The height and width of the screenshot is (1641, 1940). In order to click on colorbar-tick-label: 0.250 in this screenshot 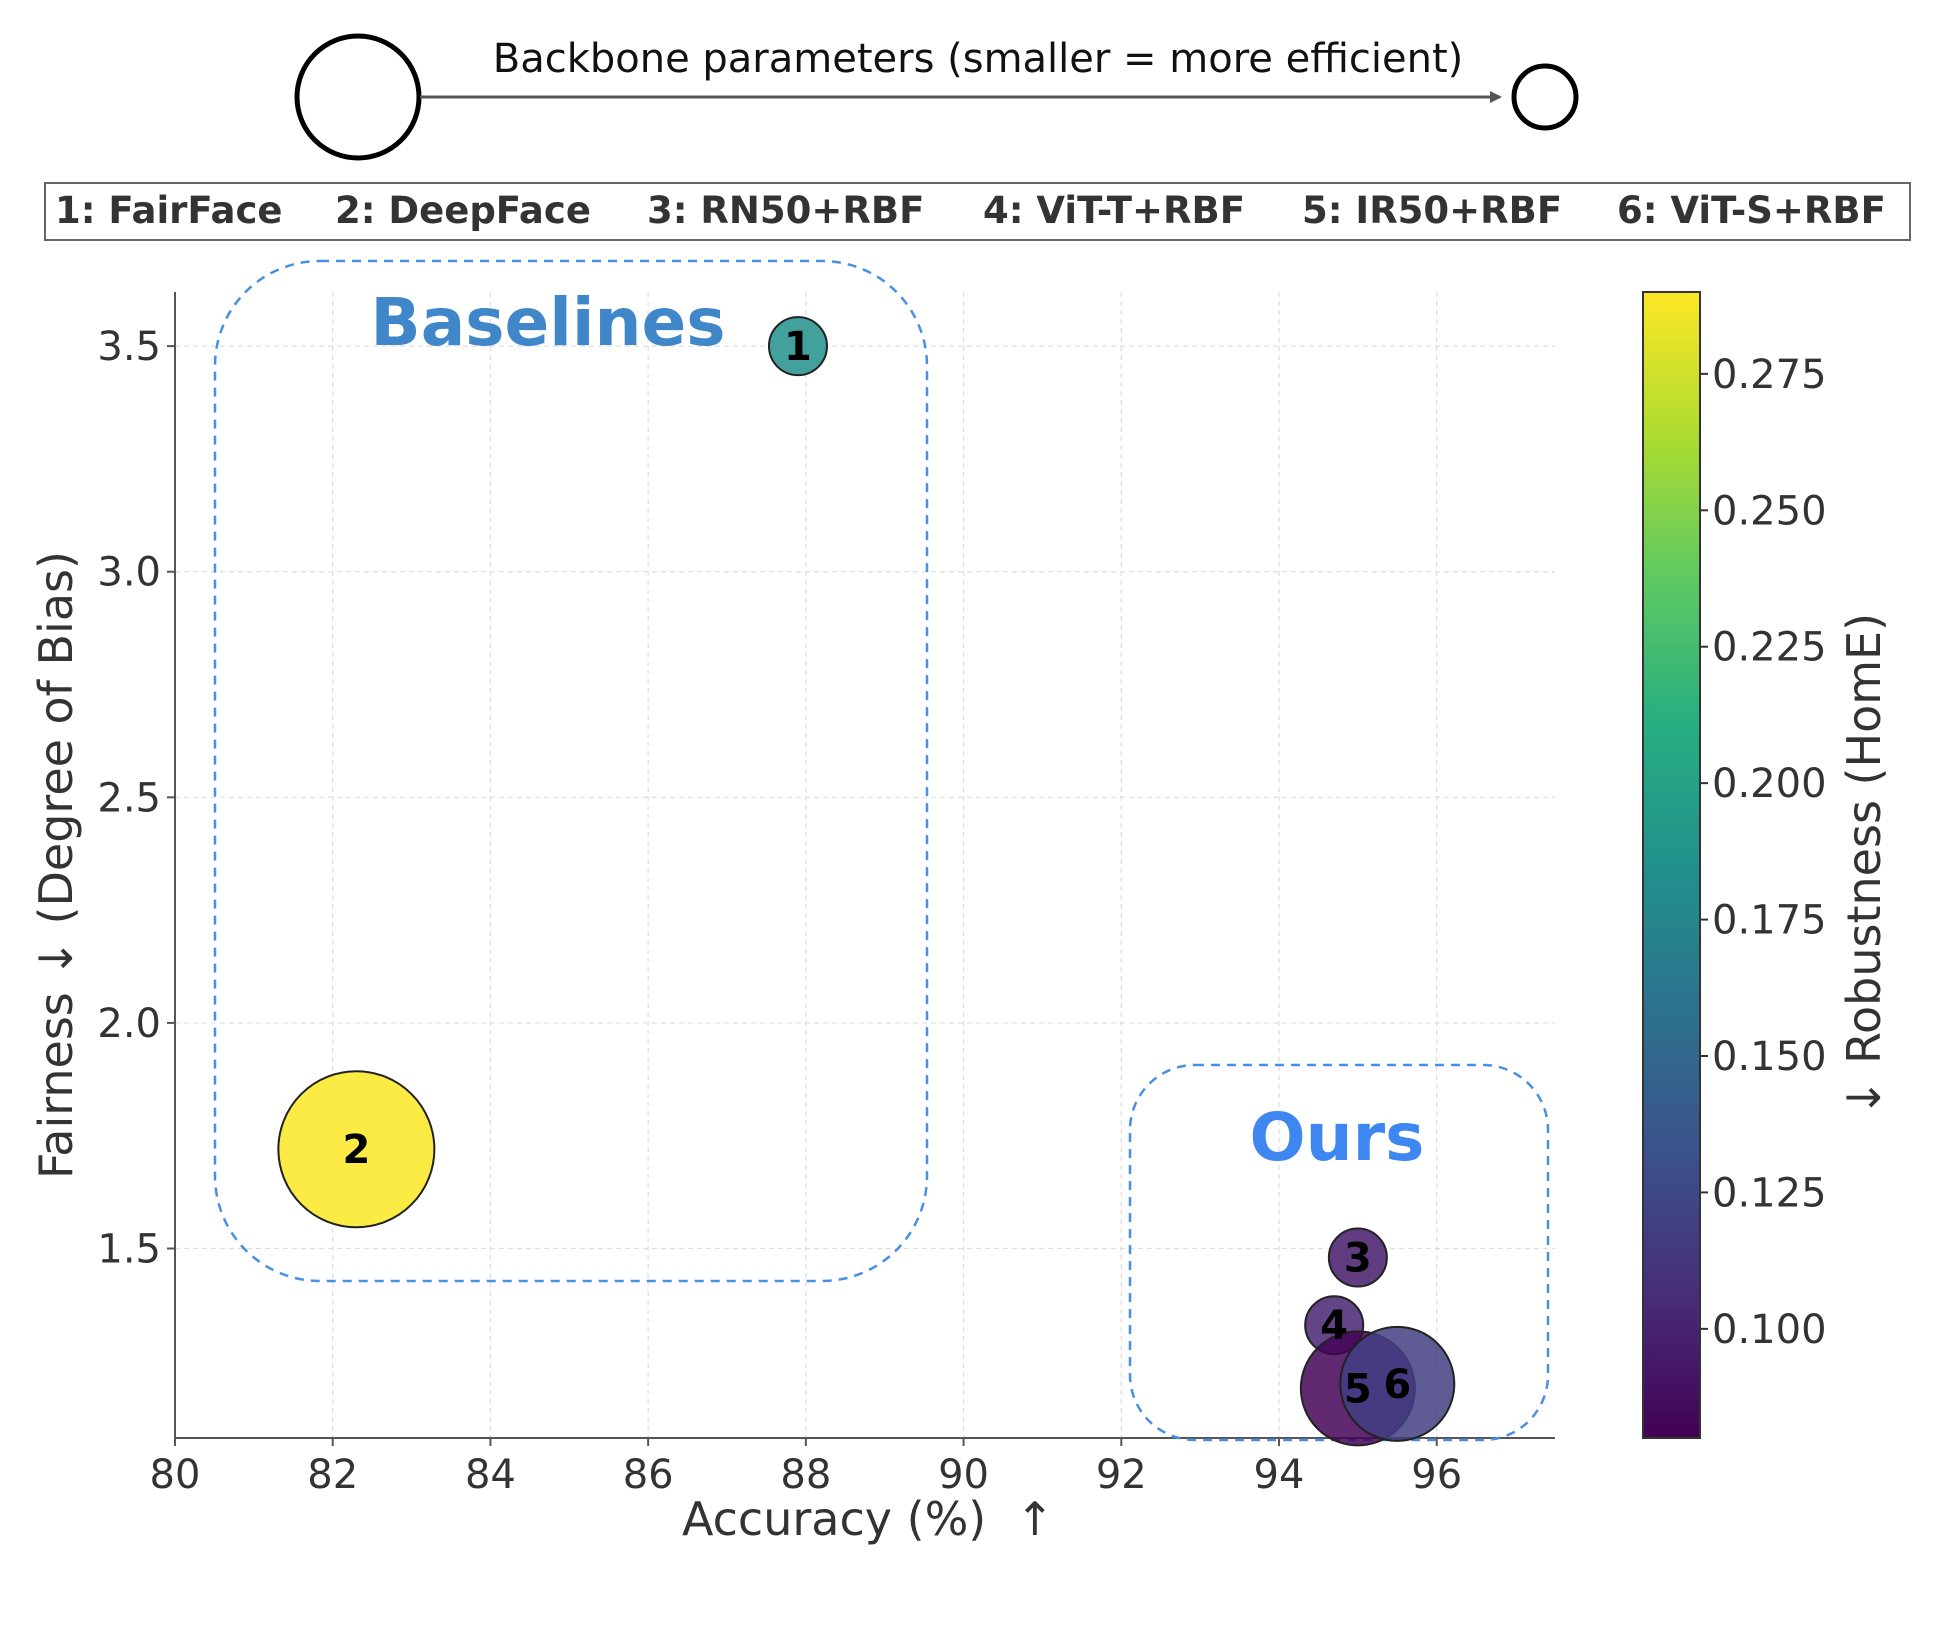, I will do `click(1769, 511)`.